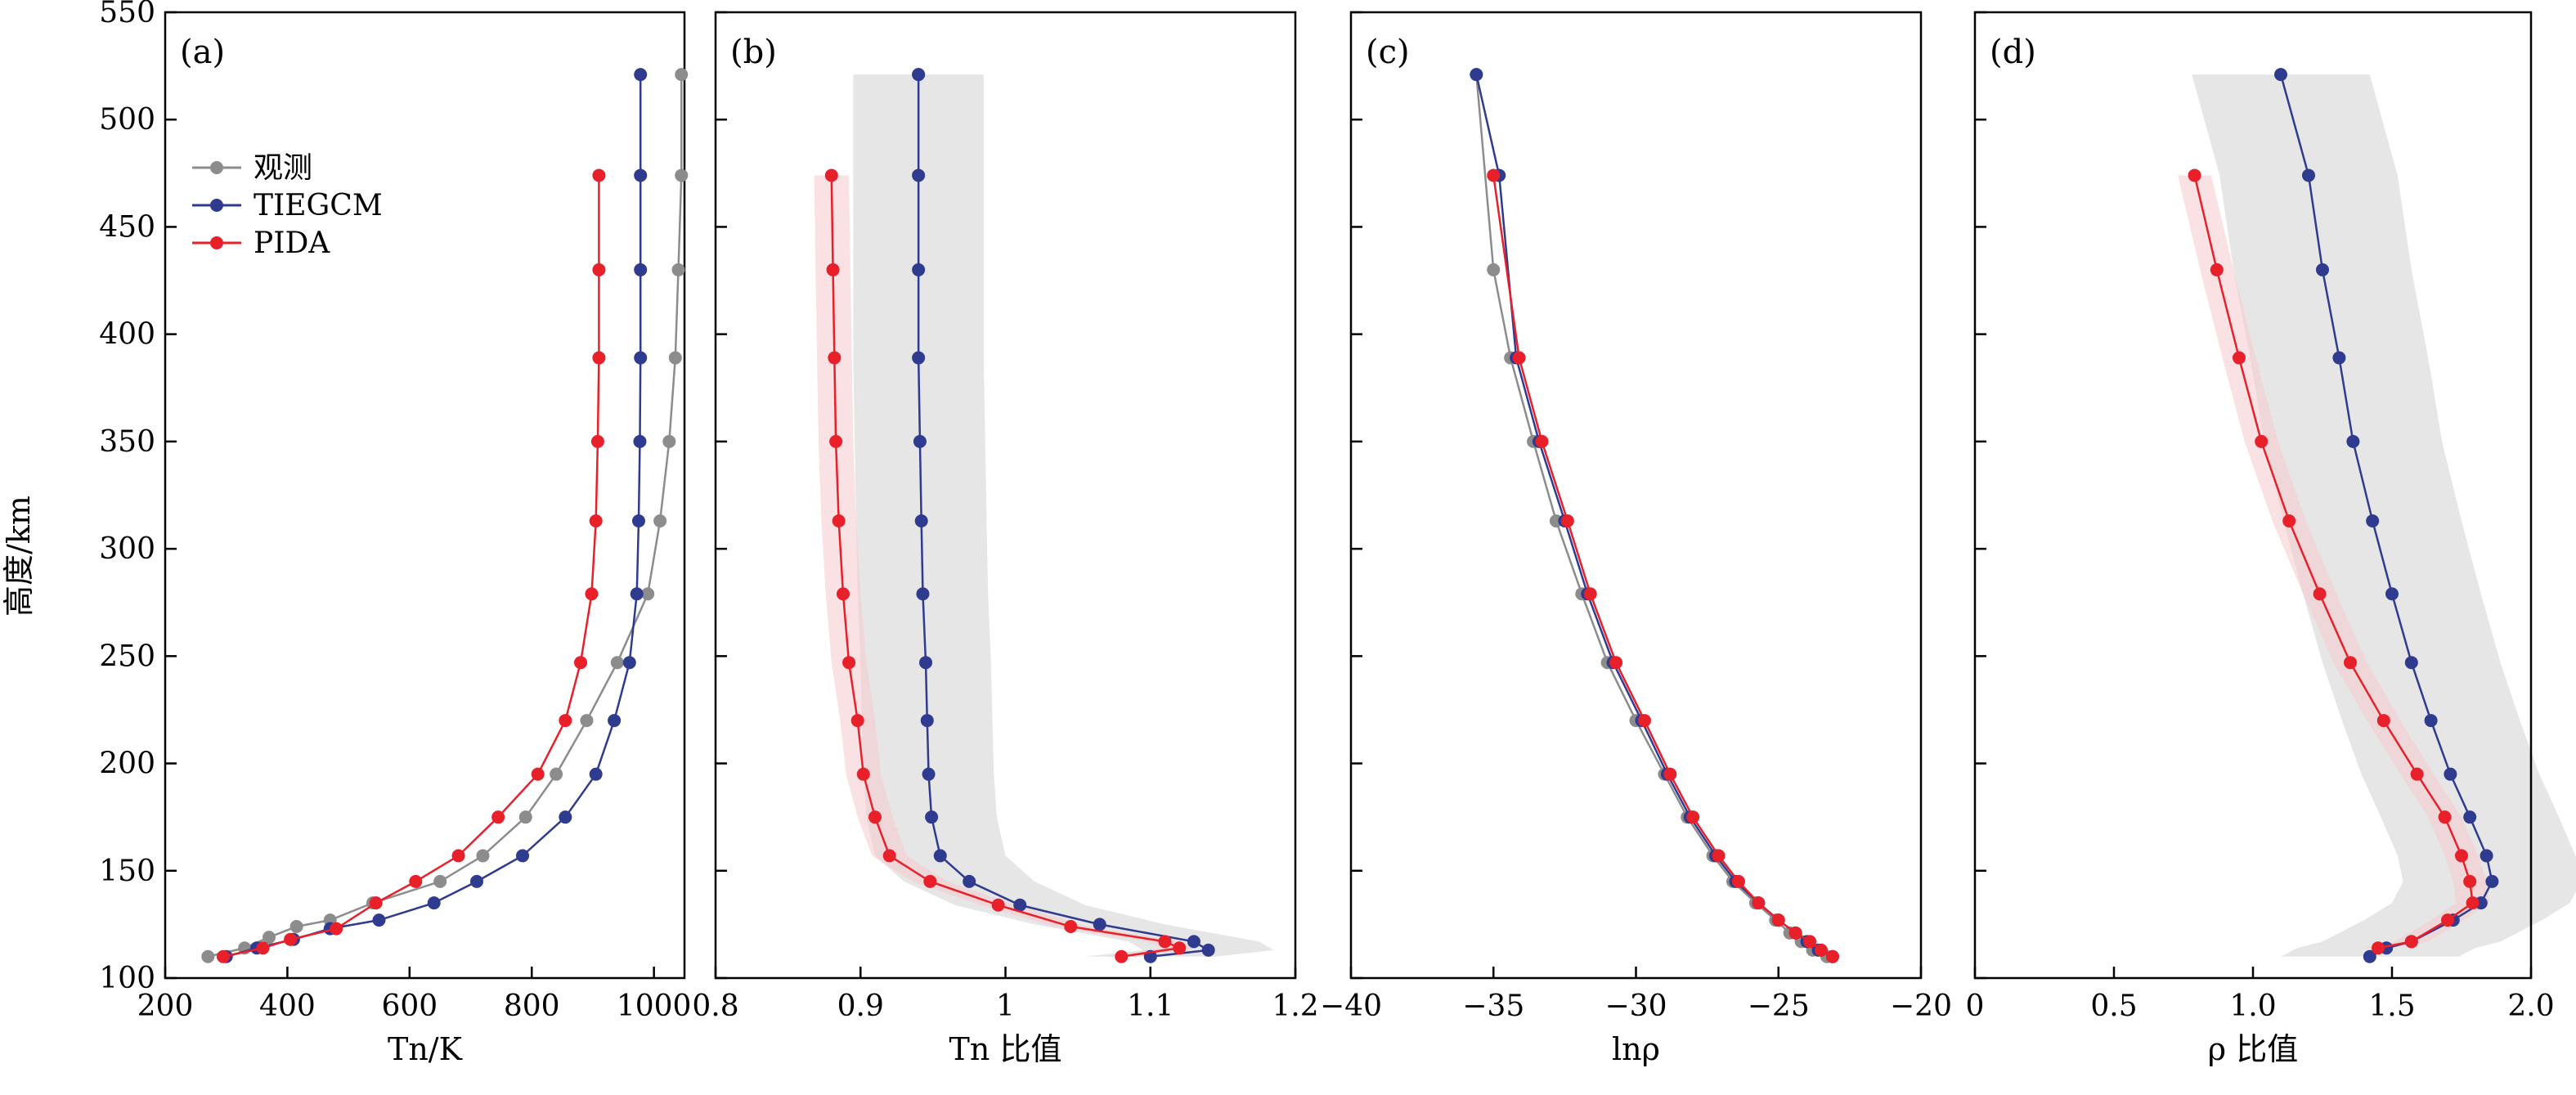 Image resolution: width=2576 pixels, height=1095 pixels. Describe the element at coordinates (1493, 1006) in the screenshot. I see `x-tick-label-c: −35` at that location.